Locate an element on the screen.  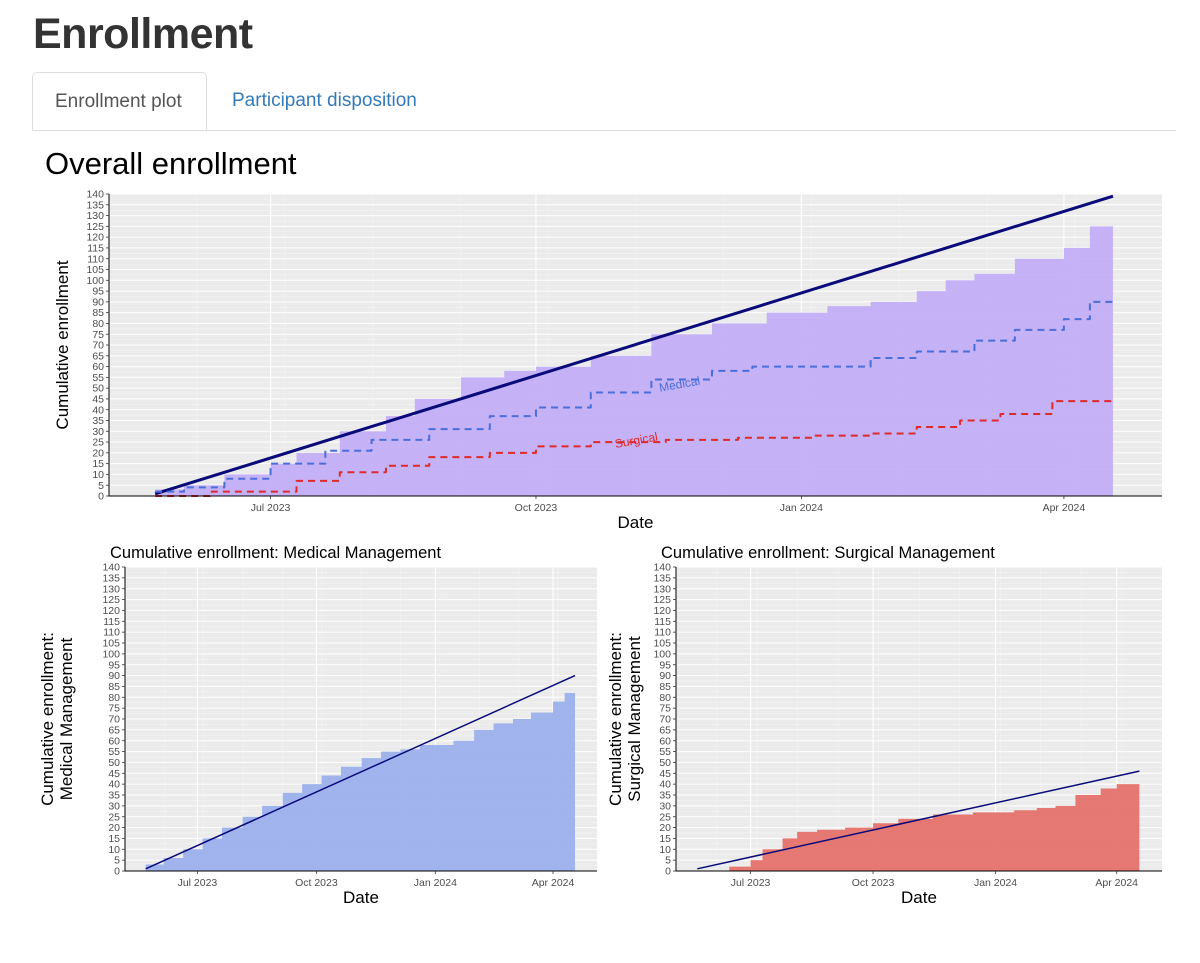
page-title: Enrollment is located at coordinates (143, 34).